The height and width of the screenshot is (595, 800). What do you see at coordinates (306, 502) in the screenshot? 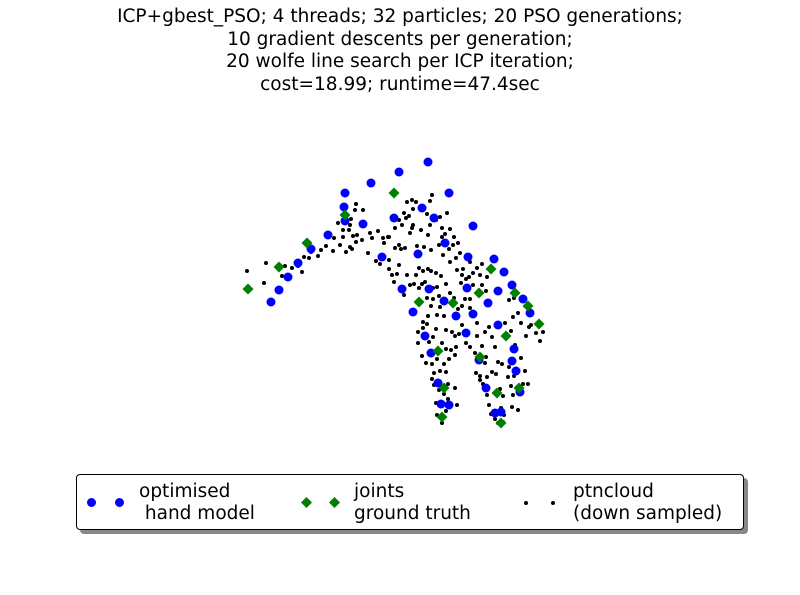
I see `legend-marker-diamond-left` at bounding box center [306, 502].